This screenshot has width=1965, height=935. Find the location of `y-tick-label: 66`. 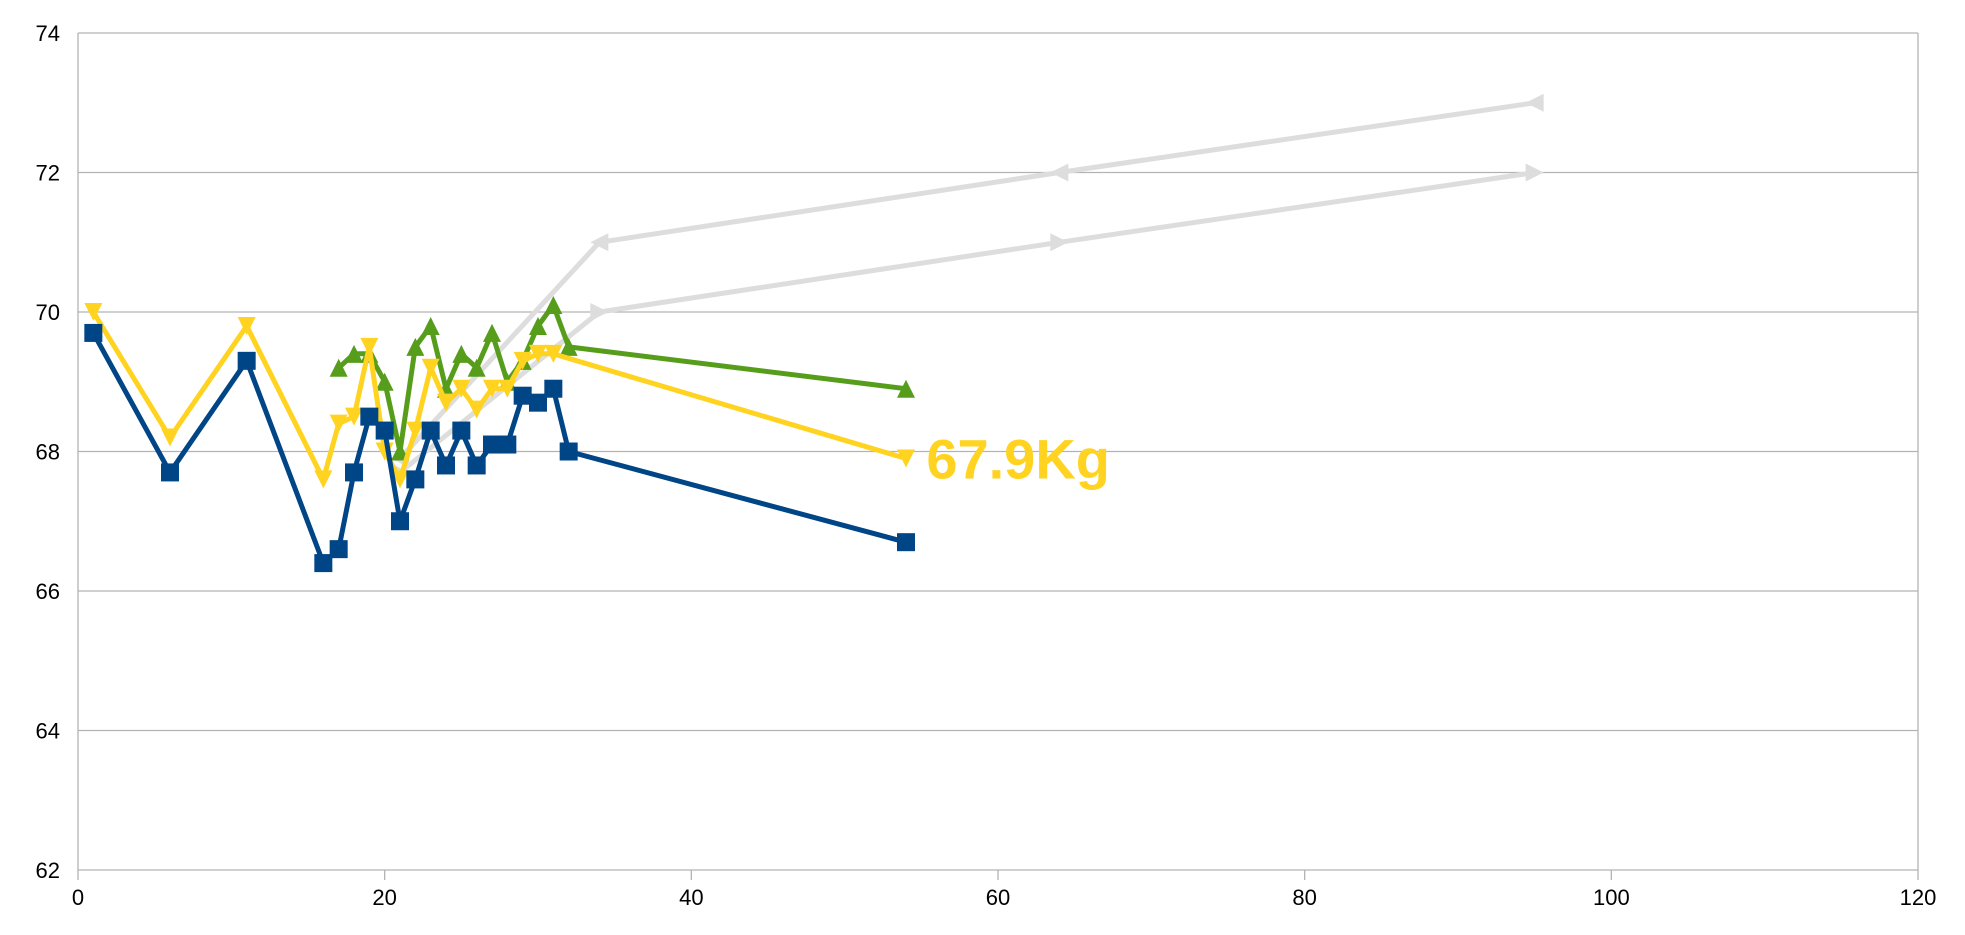

y-tick-label: 66 is located at coordinates (48, 591).